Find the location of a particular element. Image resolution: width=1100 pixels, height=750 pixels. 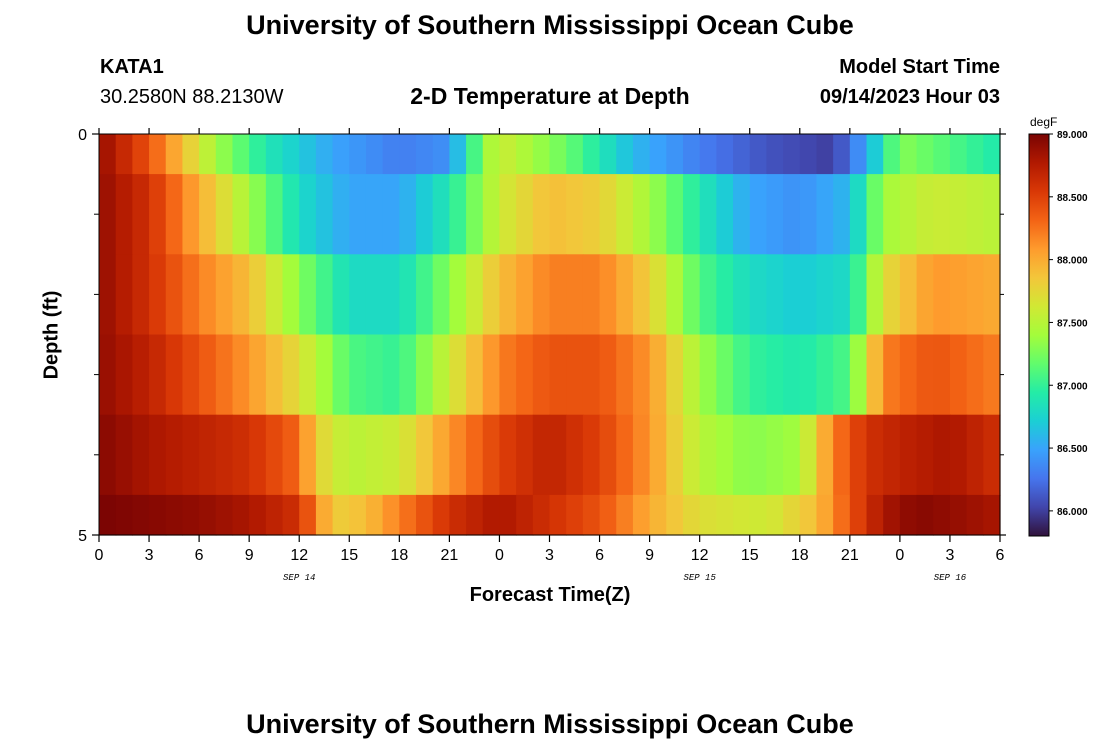

x-tick-label: 12 is located at coordinates (299, 555).